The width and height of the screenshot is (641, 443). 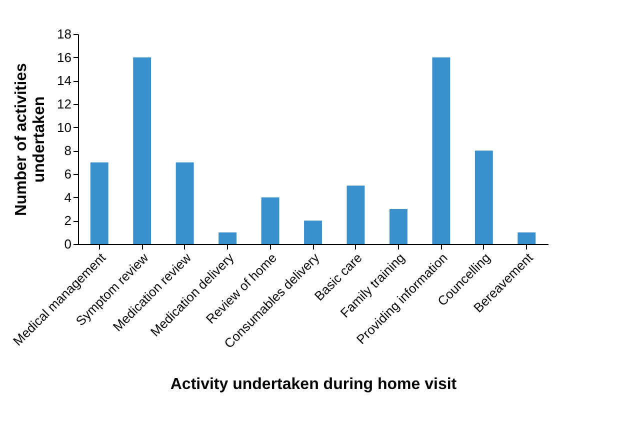 I want to click on y-tick-label: 18, so click(x=64, y=34).